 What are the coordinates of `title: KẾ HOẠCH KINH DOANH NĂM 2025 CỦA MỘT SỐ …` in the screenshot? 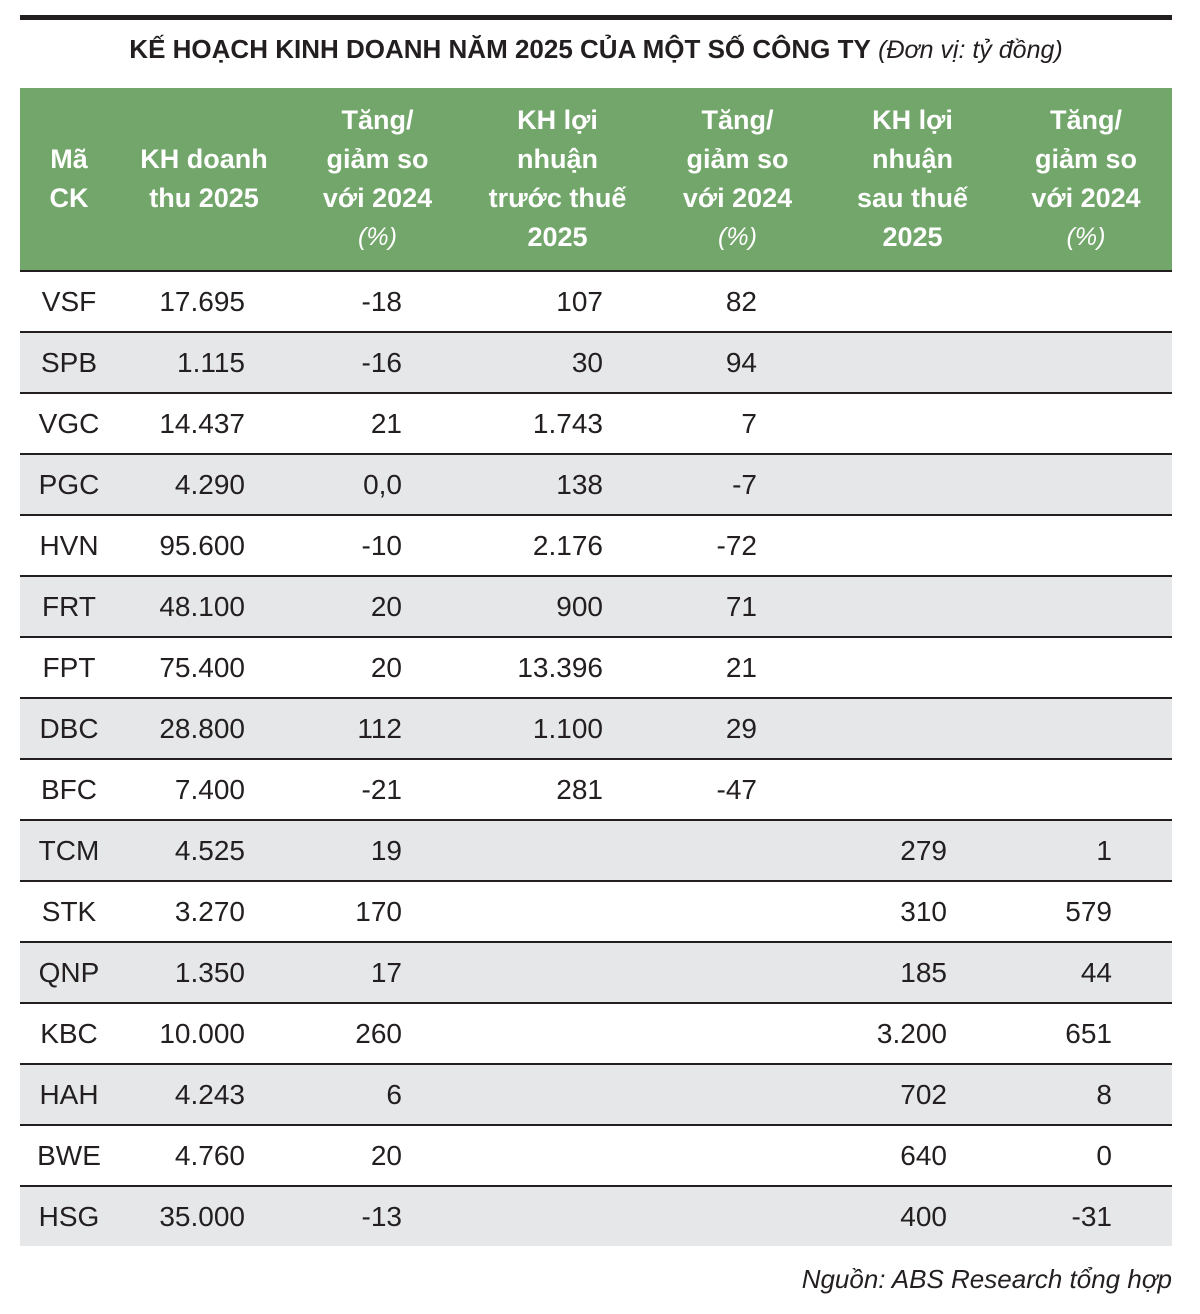 It's located at (500, 49).